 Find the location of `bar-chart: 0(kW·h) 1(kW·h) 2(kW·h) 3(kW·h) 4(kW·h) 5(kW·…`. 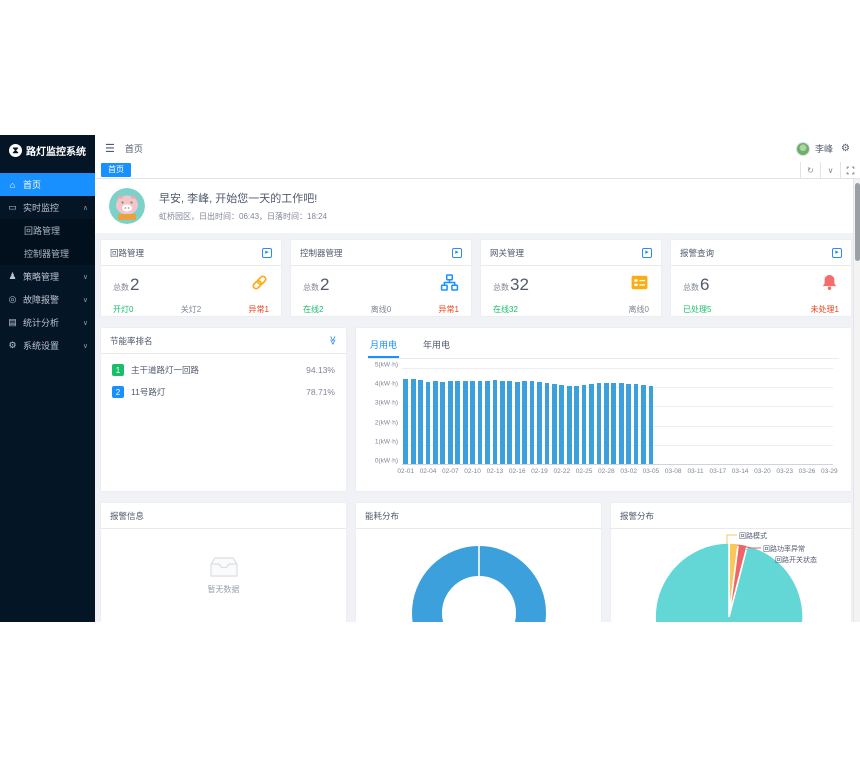

bar-chart: 0(kW·h) 1(kW·h) 2(kW·h) 3(kW·h) 4(kW·h) 5(kW·… is located at coordinates (604, 413).